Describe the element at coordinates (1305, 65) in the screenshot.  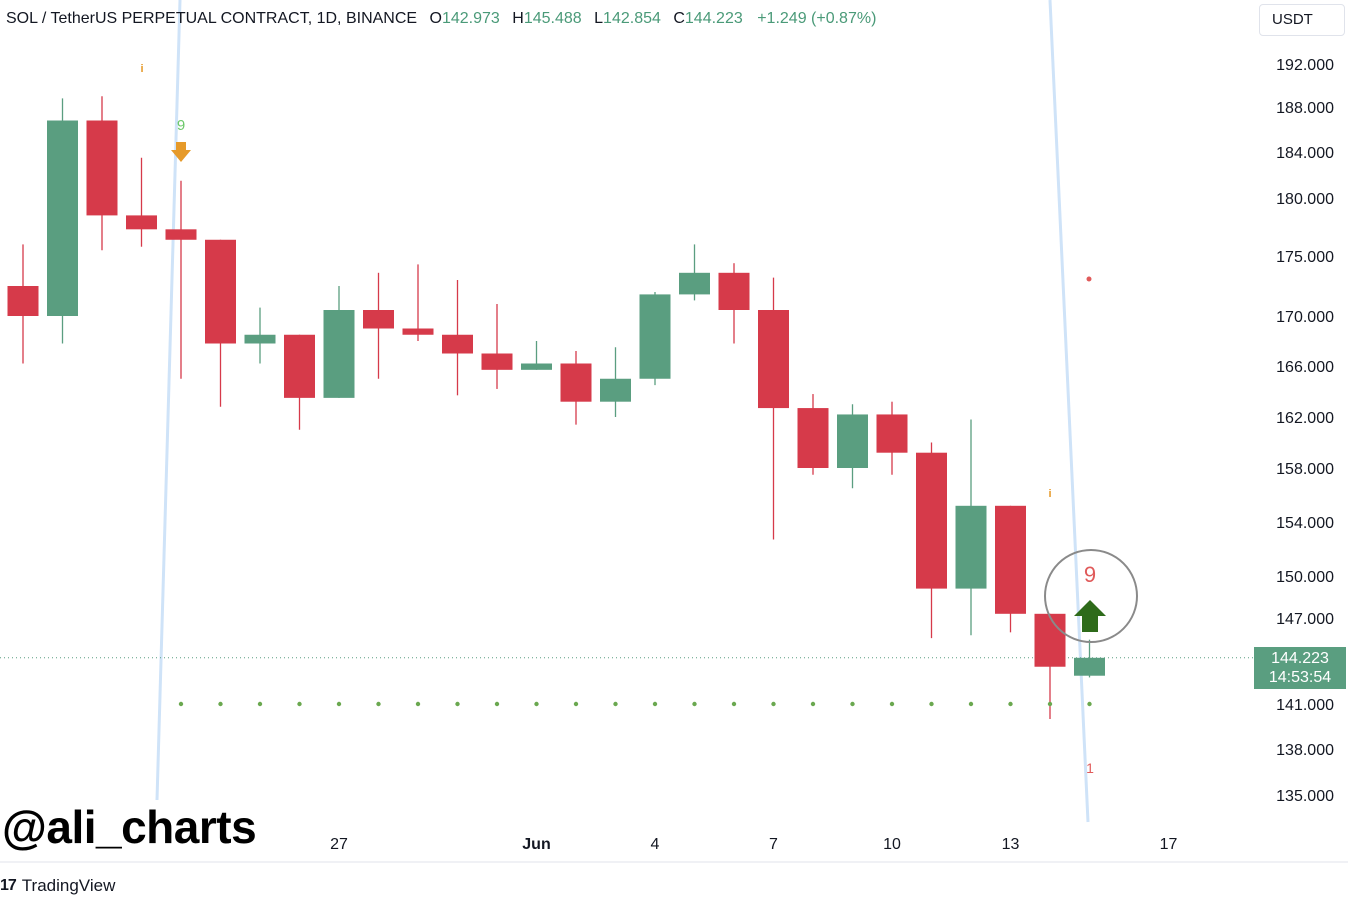
I see `price-axis-label: 192.000` at that location.